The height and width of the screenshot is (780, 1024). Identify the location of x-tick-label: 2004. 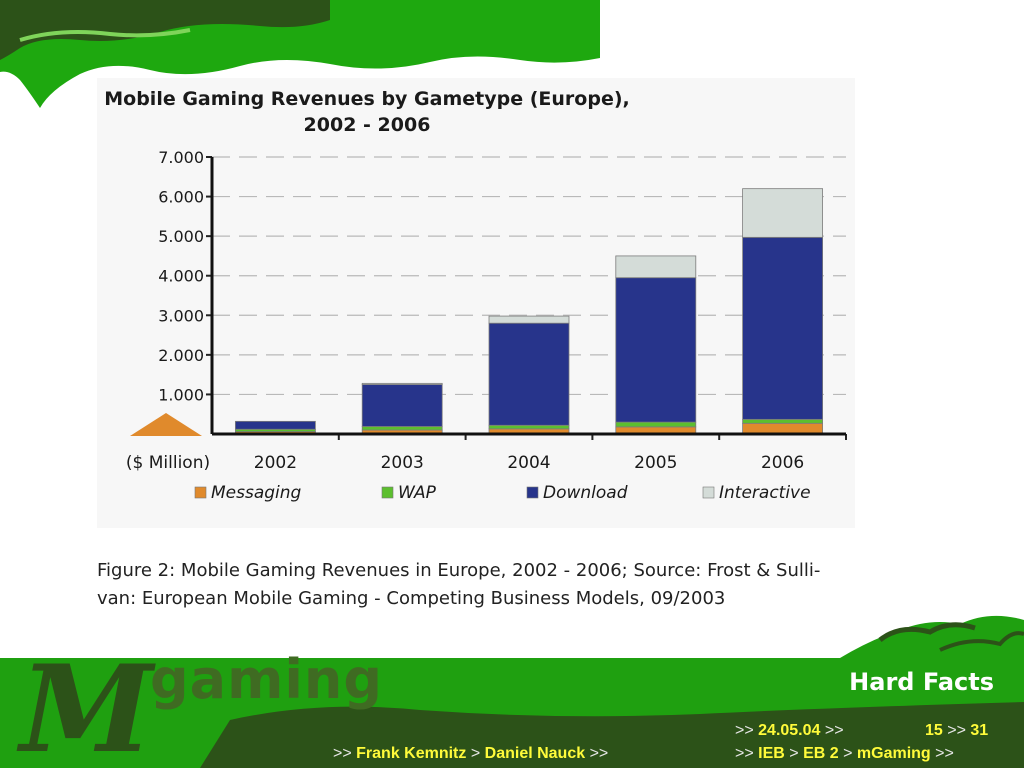
(528, 463).